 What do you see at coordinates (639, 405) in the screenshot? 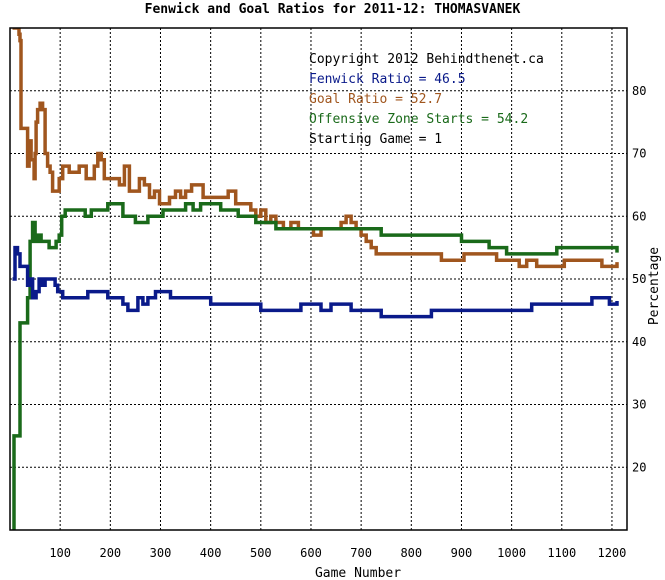
I see `y-tick-label: 30` at bounding box center [639, 405].